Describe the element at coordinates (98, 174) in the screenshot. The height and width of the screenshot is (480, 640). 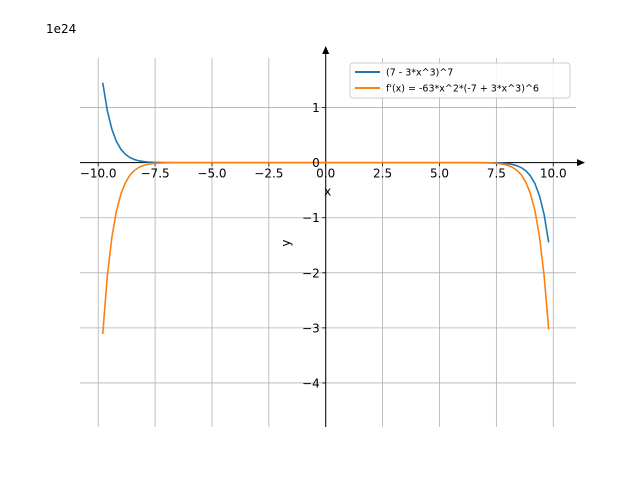
I see `x-tick-label: −10.0` at that location.